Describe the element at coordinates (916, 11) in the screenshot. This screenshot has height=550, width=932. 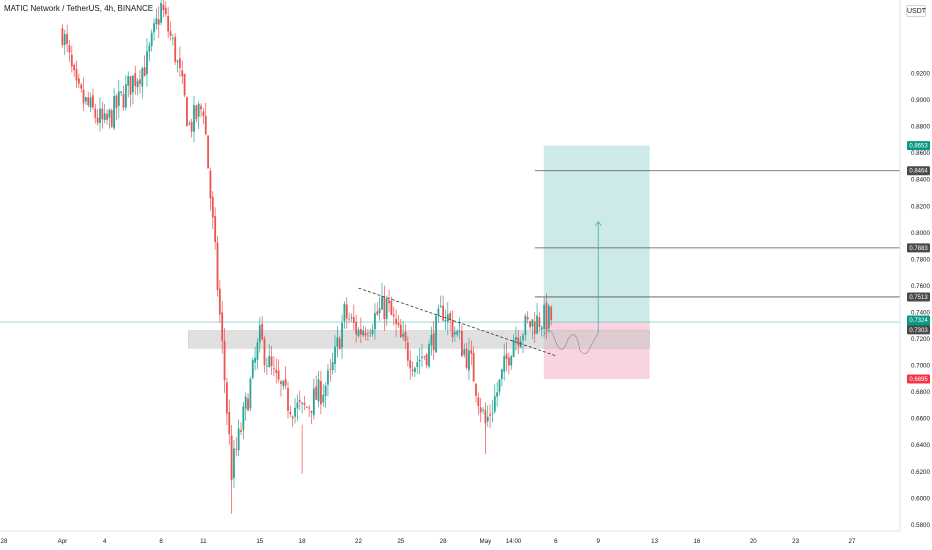
I see `currency-button: USDT` at that location.